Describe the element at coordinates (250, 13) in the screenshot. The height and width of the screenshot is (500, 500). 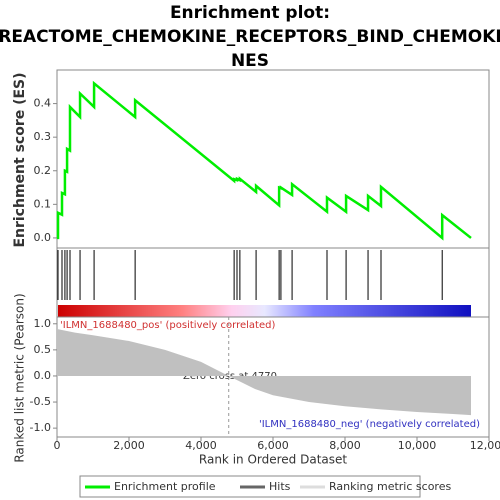
I see `title-line: Enrichment plot:` at that location.